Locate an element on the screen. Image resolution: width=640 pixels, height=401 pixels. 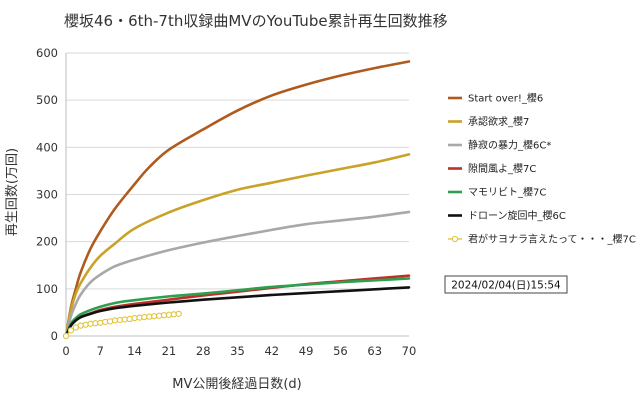
x-tick-label: 28 is located at coordinates (203, 351).